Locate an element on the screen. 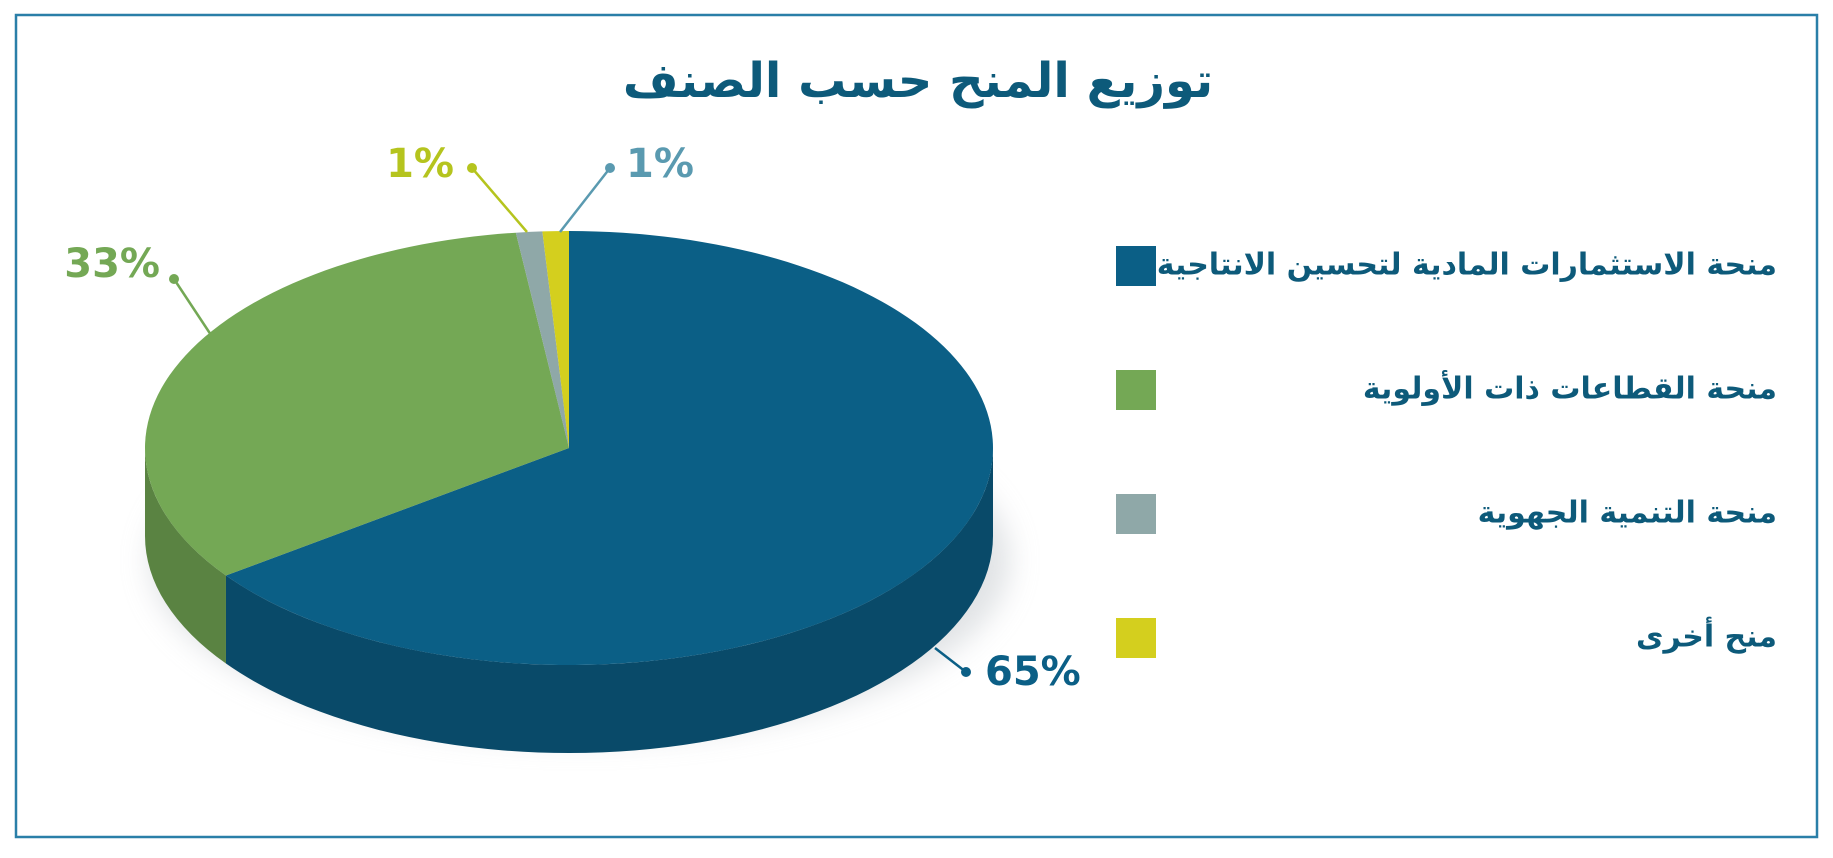  chart-title: توزيع المنح حسب الصنف is located at coordinates (918, 81).